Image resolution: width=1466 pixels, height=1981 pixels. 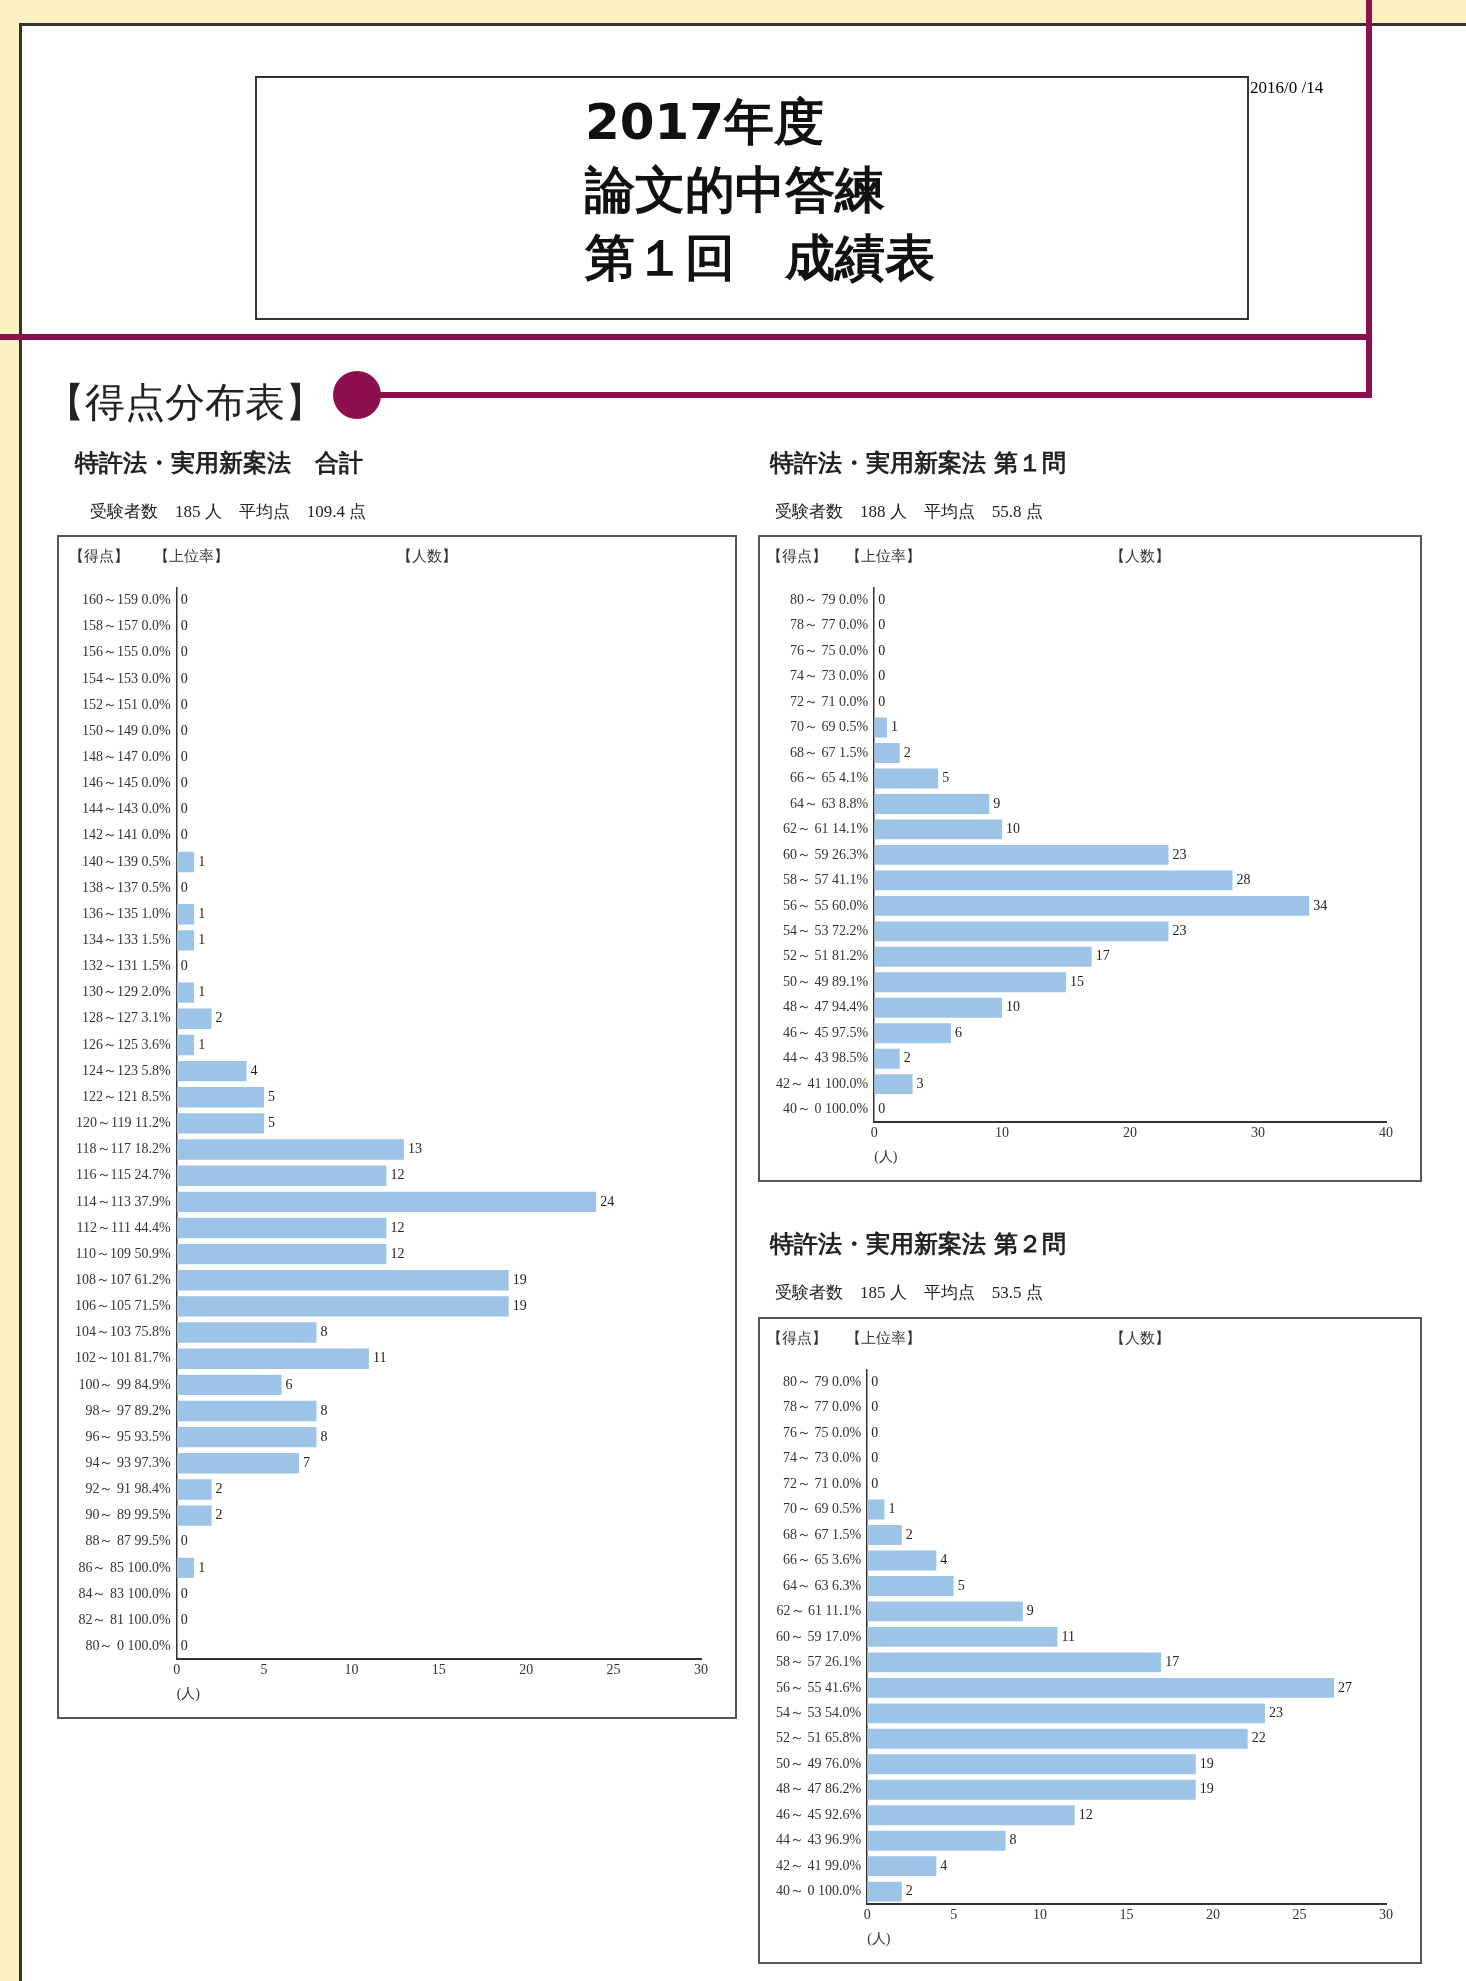 I want to click on y-tick-label: 80～ 0 100.0%, so click(x=128, y=1645).